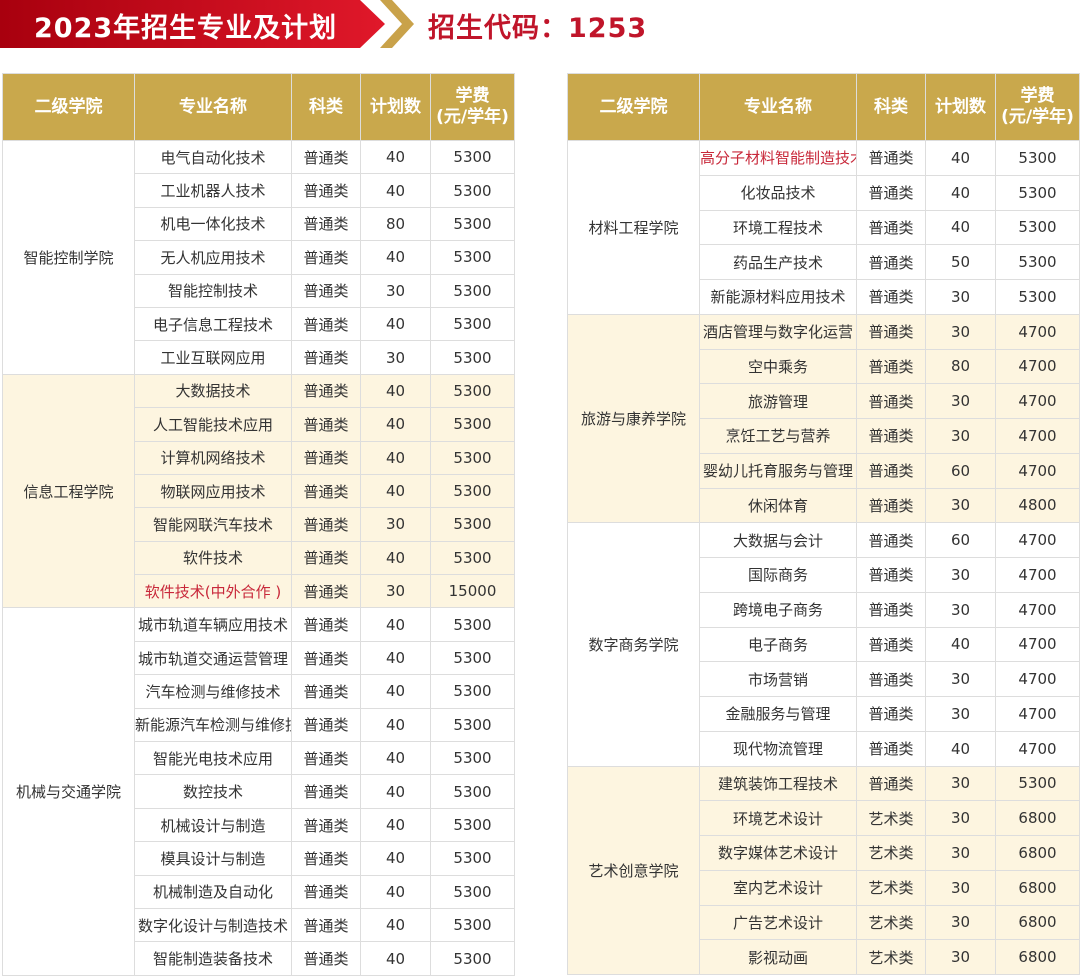  Describe the element at coordinates (778, 401) in the screenshot. I see `major-cell: 旅游管理` at that location.